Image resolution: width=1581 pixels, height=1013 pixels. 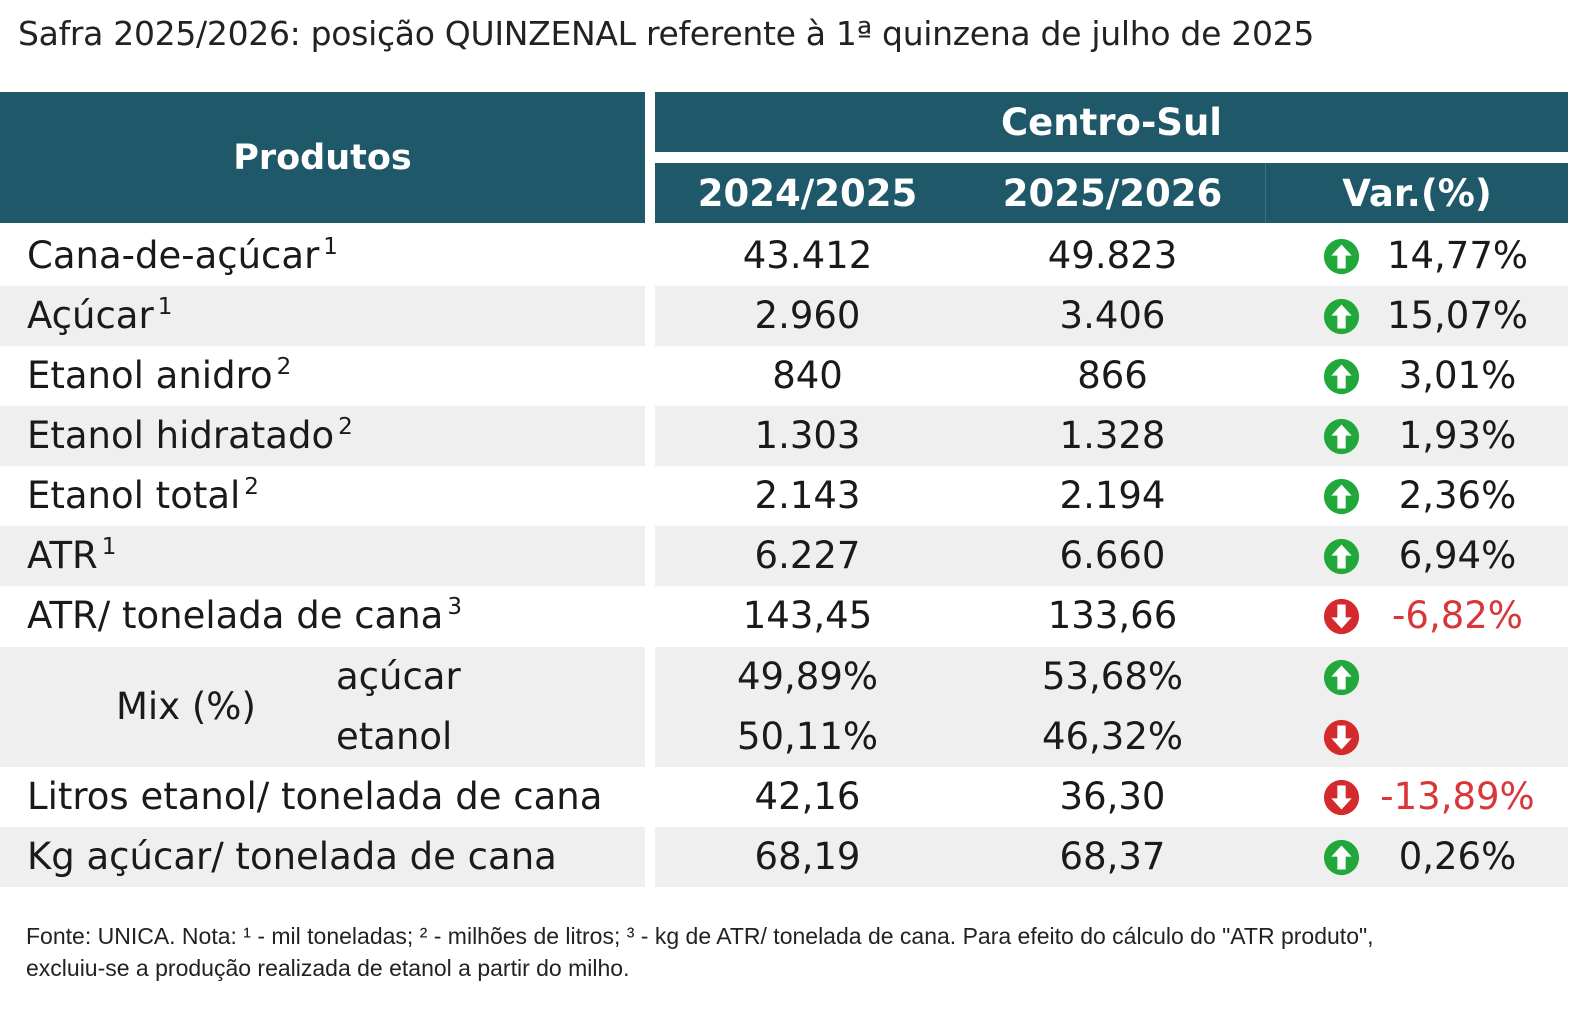 What do you see at coordinates (1457, 615) in the screenshot?
I see `variation-value: -6,82%` at bounding box center [1457, 615].